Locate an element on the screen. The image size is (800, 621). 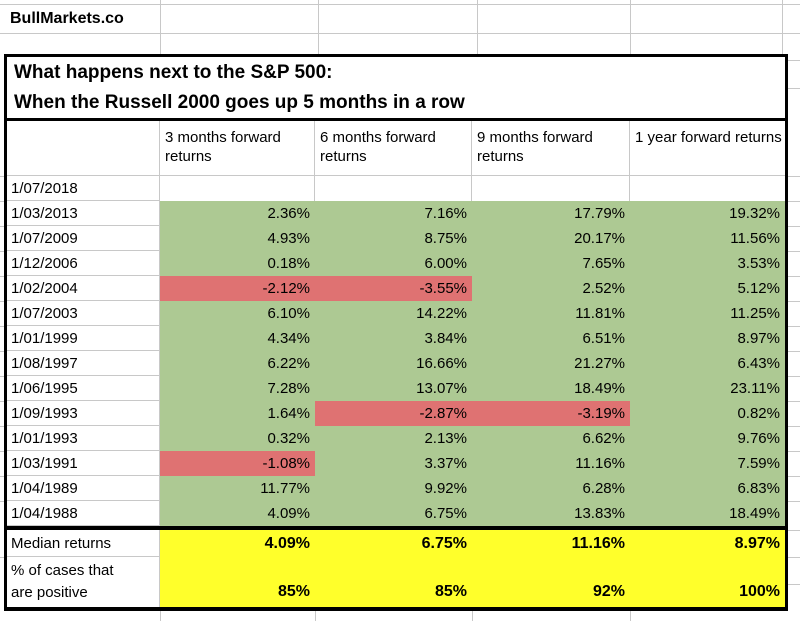
date-cell: 1/04/1988 is located at coordinates (83, 513).